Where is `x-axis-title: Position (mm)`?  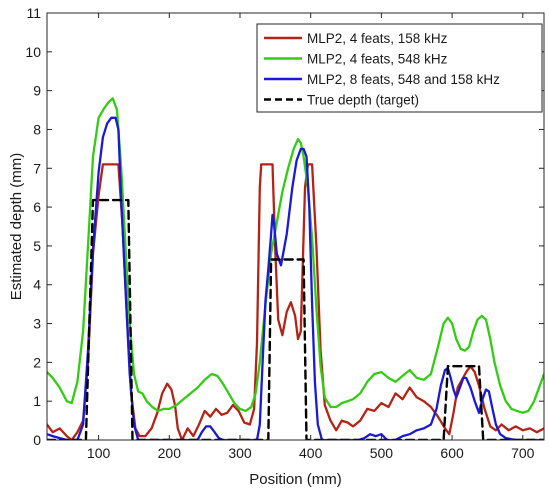 x-axis-title: Position (mm) is located at coordinates (295, 479).